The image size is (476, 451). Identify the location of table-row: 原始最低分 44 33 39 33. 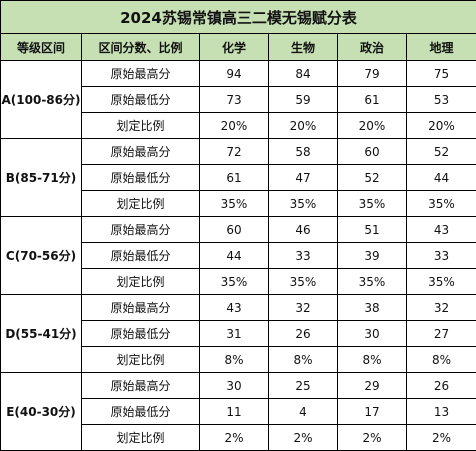
(238, 255).